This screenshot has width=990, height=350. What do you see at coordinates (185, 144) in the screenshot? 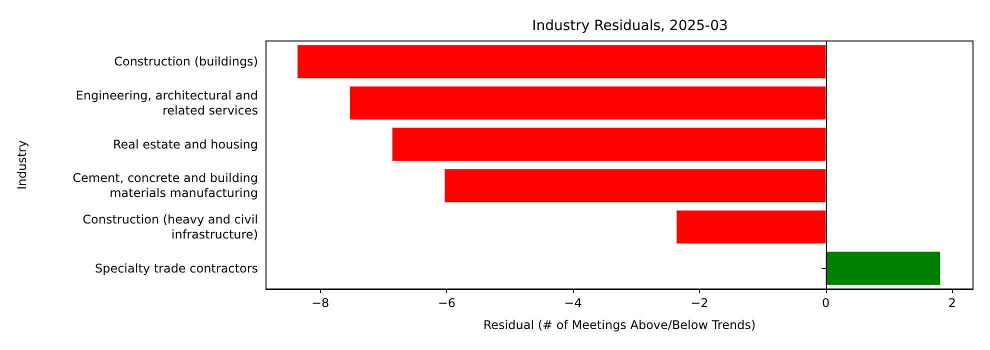
I see `y-tick-label: Real estate and housing` at bounding box center [185, 144].